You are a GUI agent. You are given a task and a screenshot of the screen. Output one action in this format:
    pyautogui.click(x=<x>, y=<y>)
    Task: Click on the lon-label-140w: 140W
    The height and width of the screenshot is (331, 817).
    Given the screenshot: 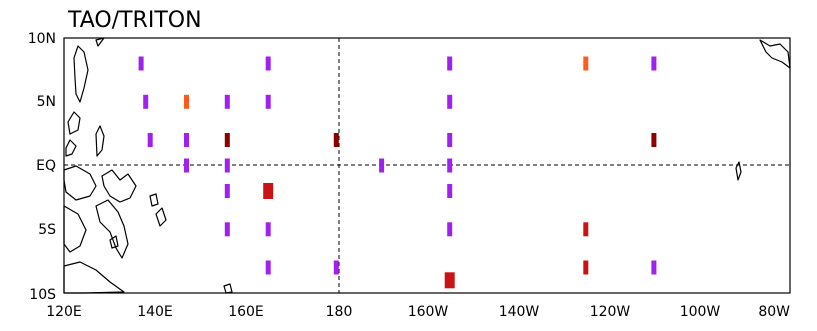 What is the action you would take?
    pyautogui.click(x=519, y=312)
    